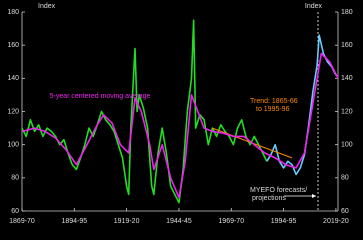  What do you see at coordinates (284, 221) in the screenshot?
I see `x-tick-label: 1994-95` at bounding box center [284, 221].